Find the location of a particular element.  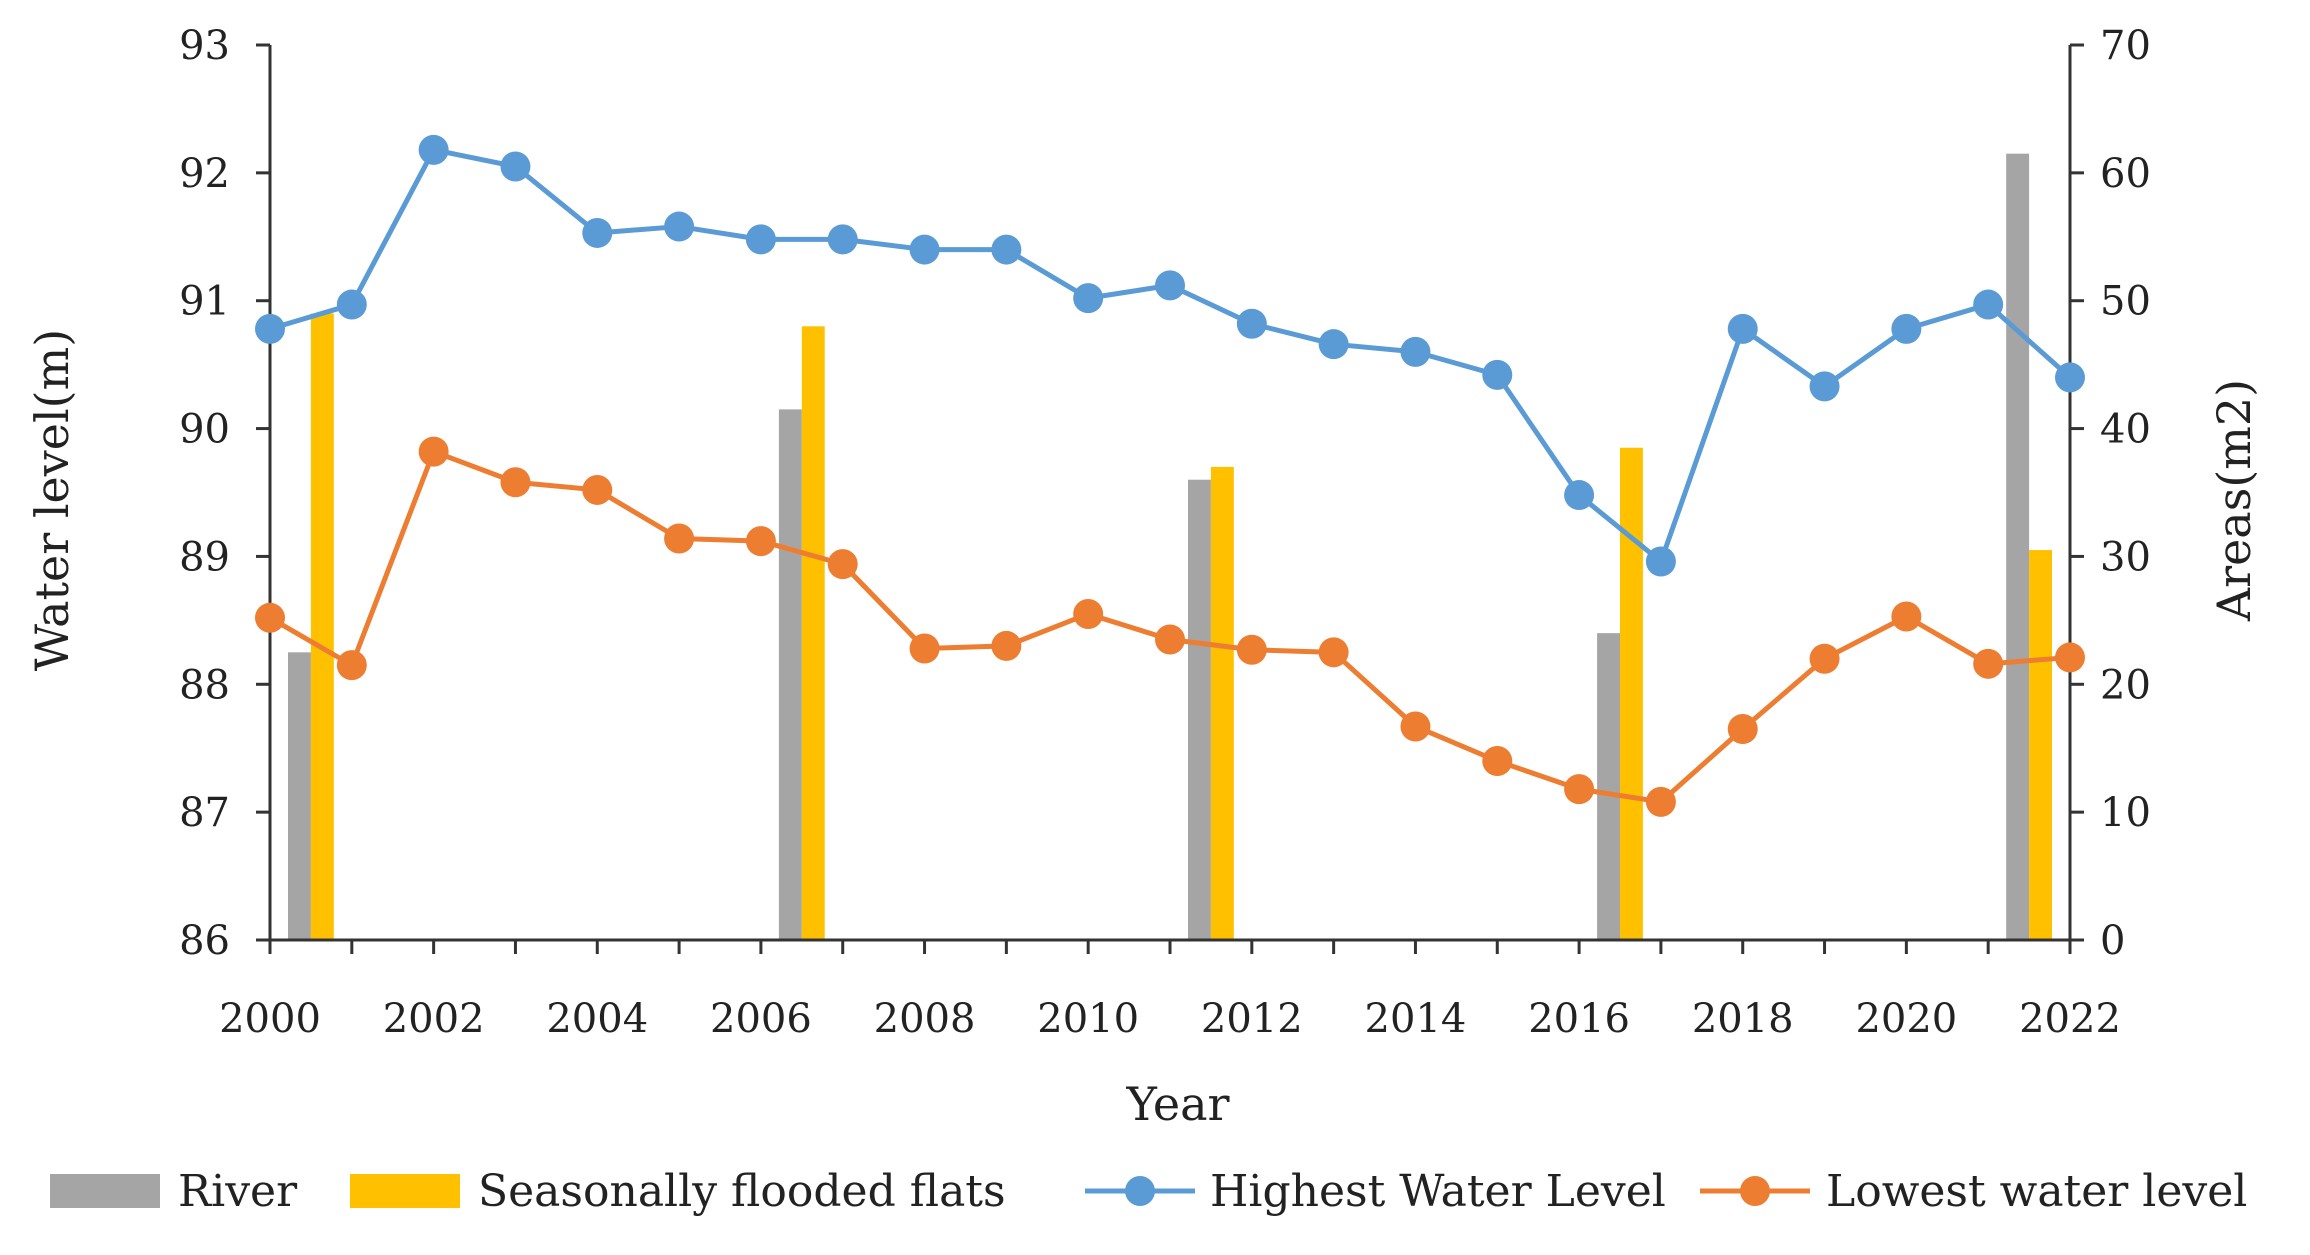

x-tick-label-2002: 2002 is located at coordinates (434, 1019).